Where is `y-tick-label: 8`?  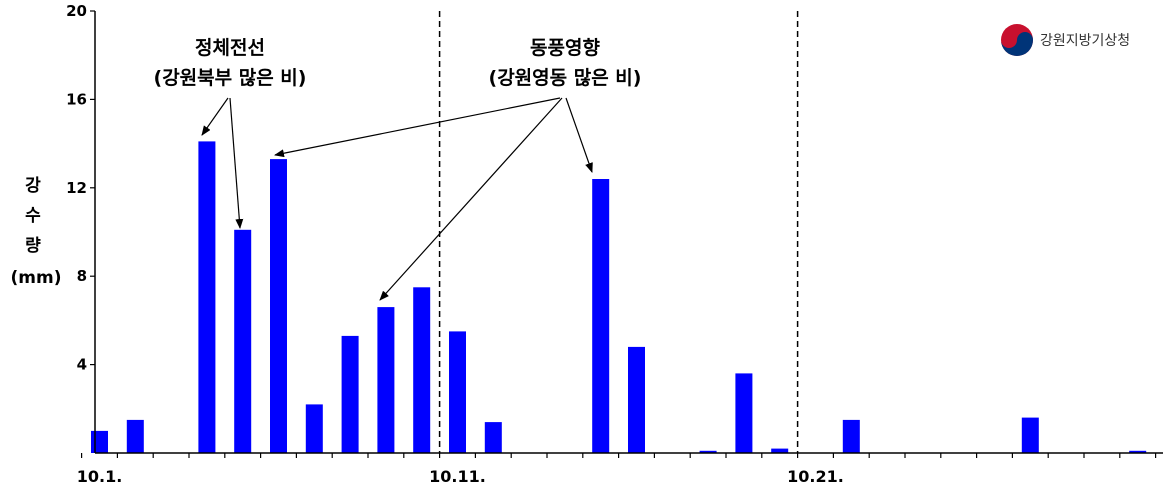
y-tick-label: 8 is located at coordinates (82, 276).